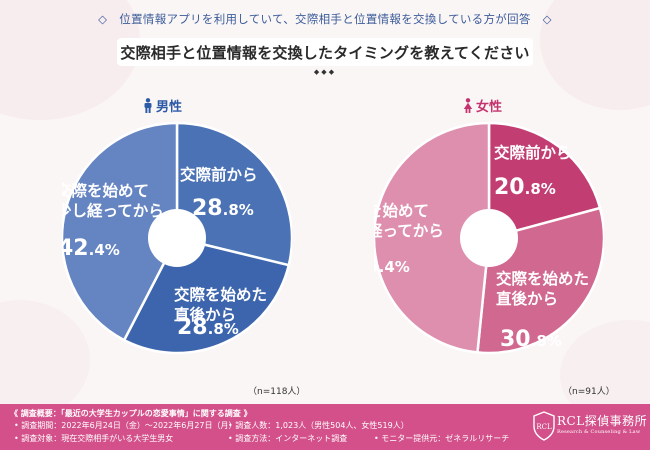 The image size is (650, 450). I want to click on slice-value: 20.8%, so click(525, 187).